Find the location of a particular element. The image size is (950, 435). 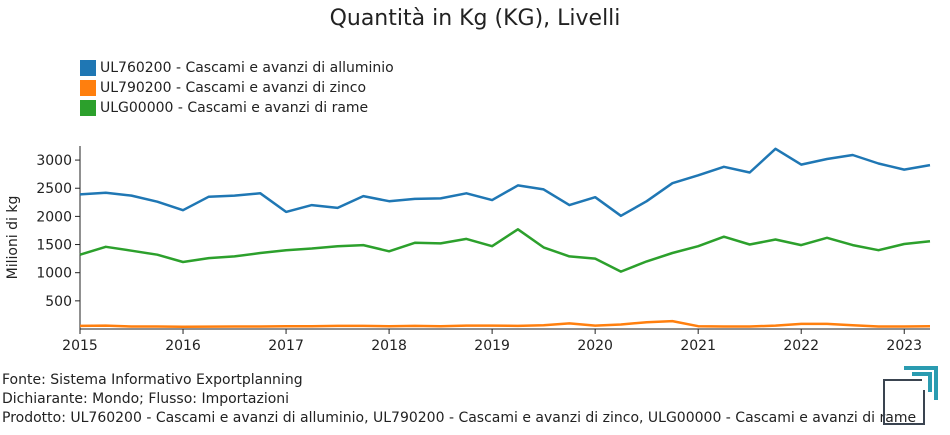

legend-item: ULG00000 - Cascami e avanzi di rame is located at coordinates (237, 108).